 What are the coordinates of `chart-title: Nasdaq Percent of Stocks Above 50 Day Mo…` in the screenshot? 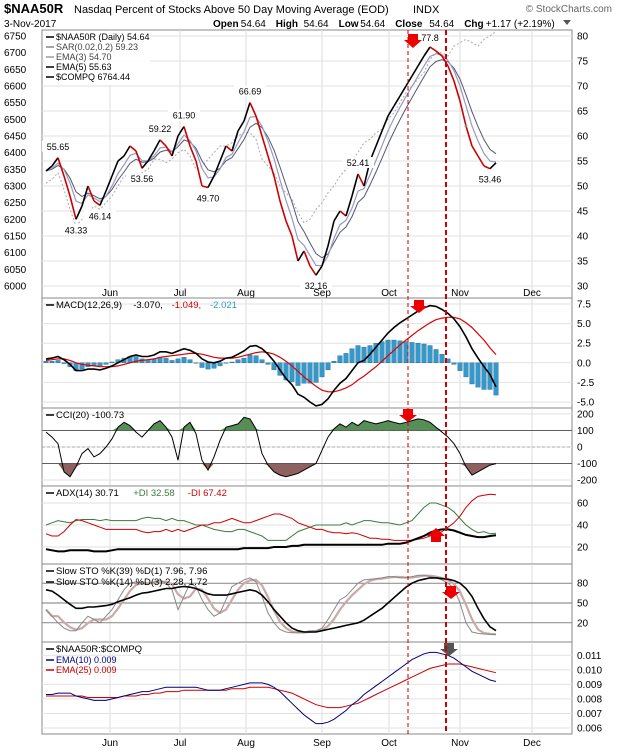 It's located at (231, 10).